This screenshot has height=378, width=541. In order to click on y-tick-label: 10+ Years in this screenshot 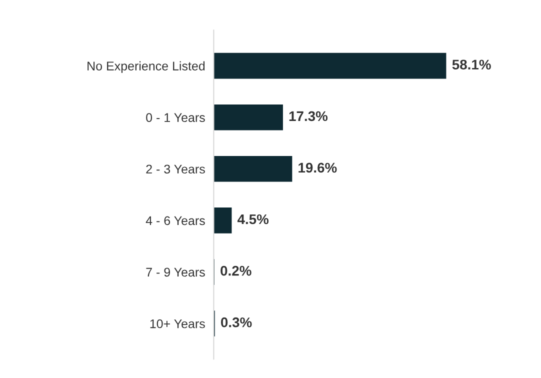, I will do `click(177, 323)`.